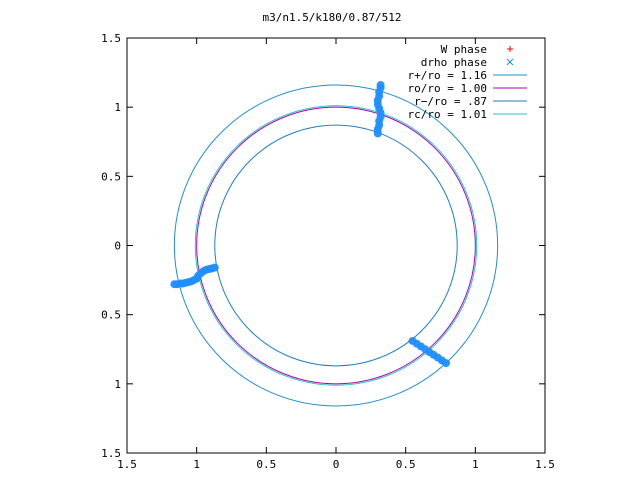 The height and width of the screenshot is (480, 640). What do you see at coordinates (447, 114) in the screenshot?
I see `legend-label-5: rc/ro = 1.01` at bounding box center [447, 114].